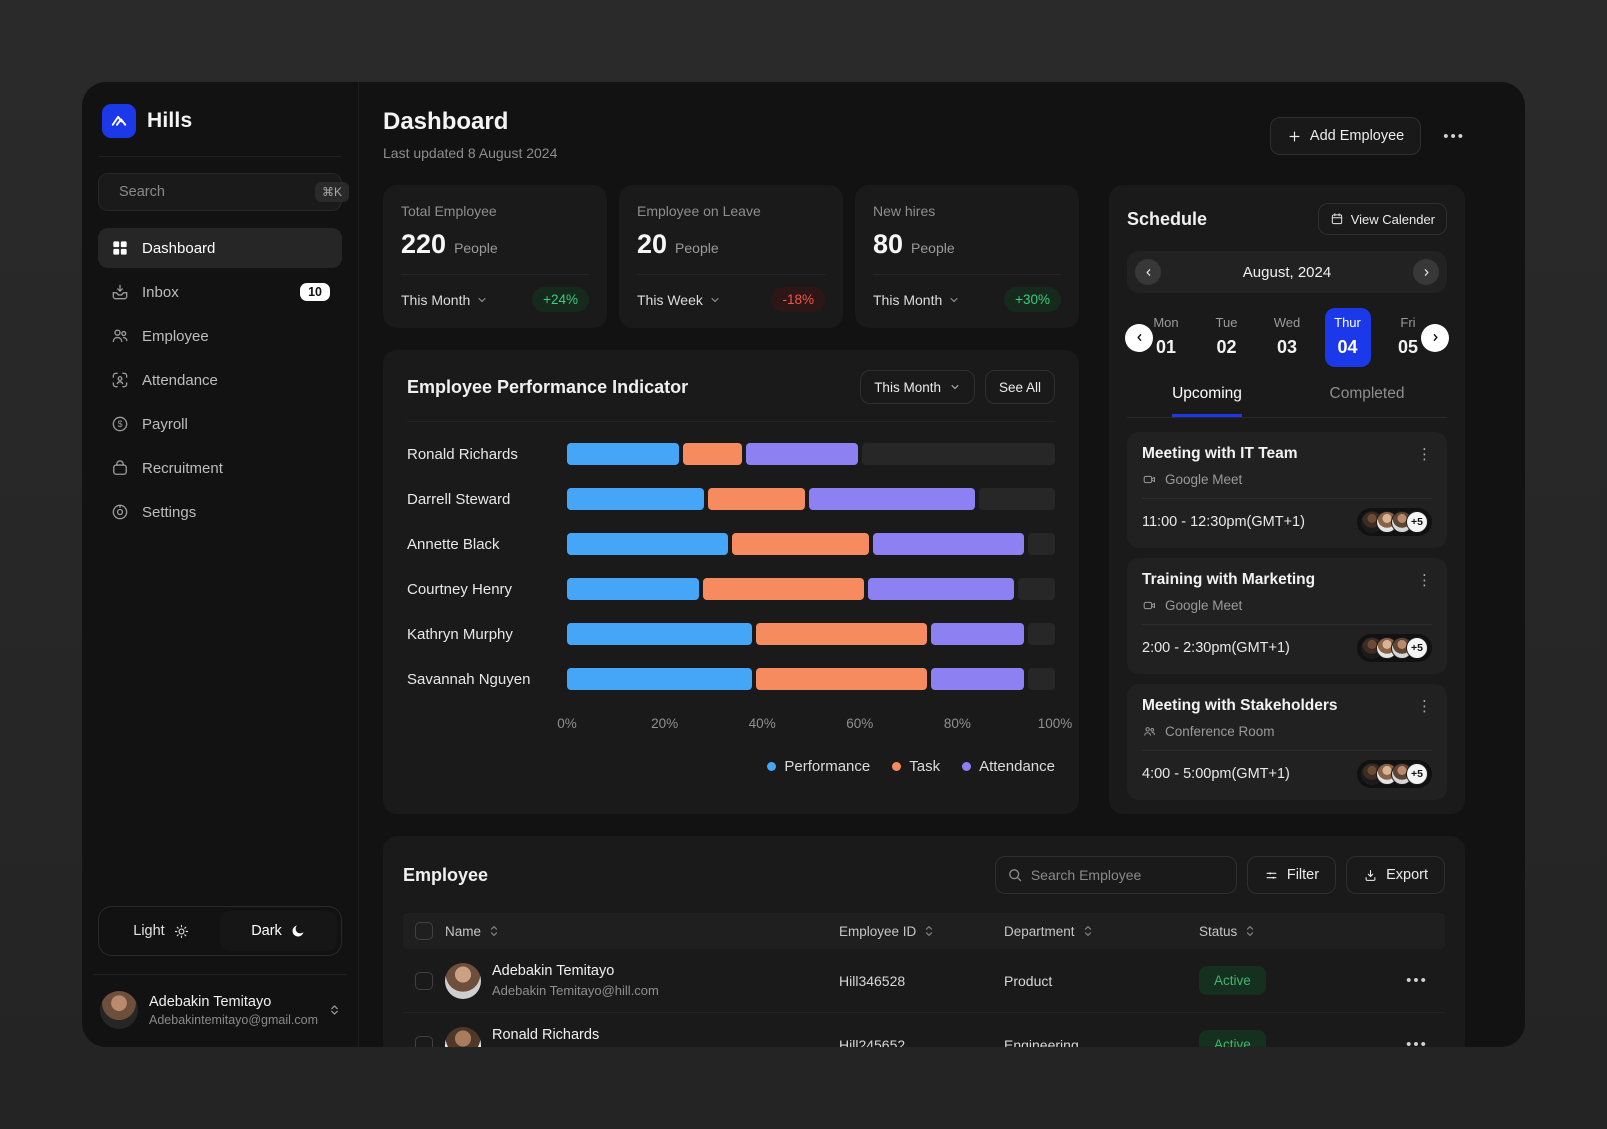 The width and height of the screenshot is (1607, 1129). I want to click on sidebar-search: ⌘K, so click(224, 192).